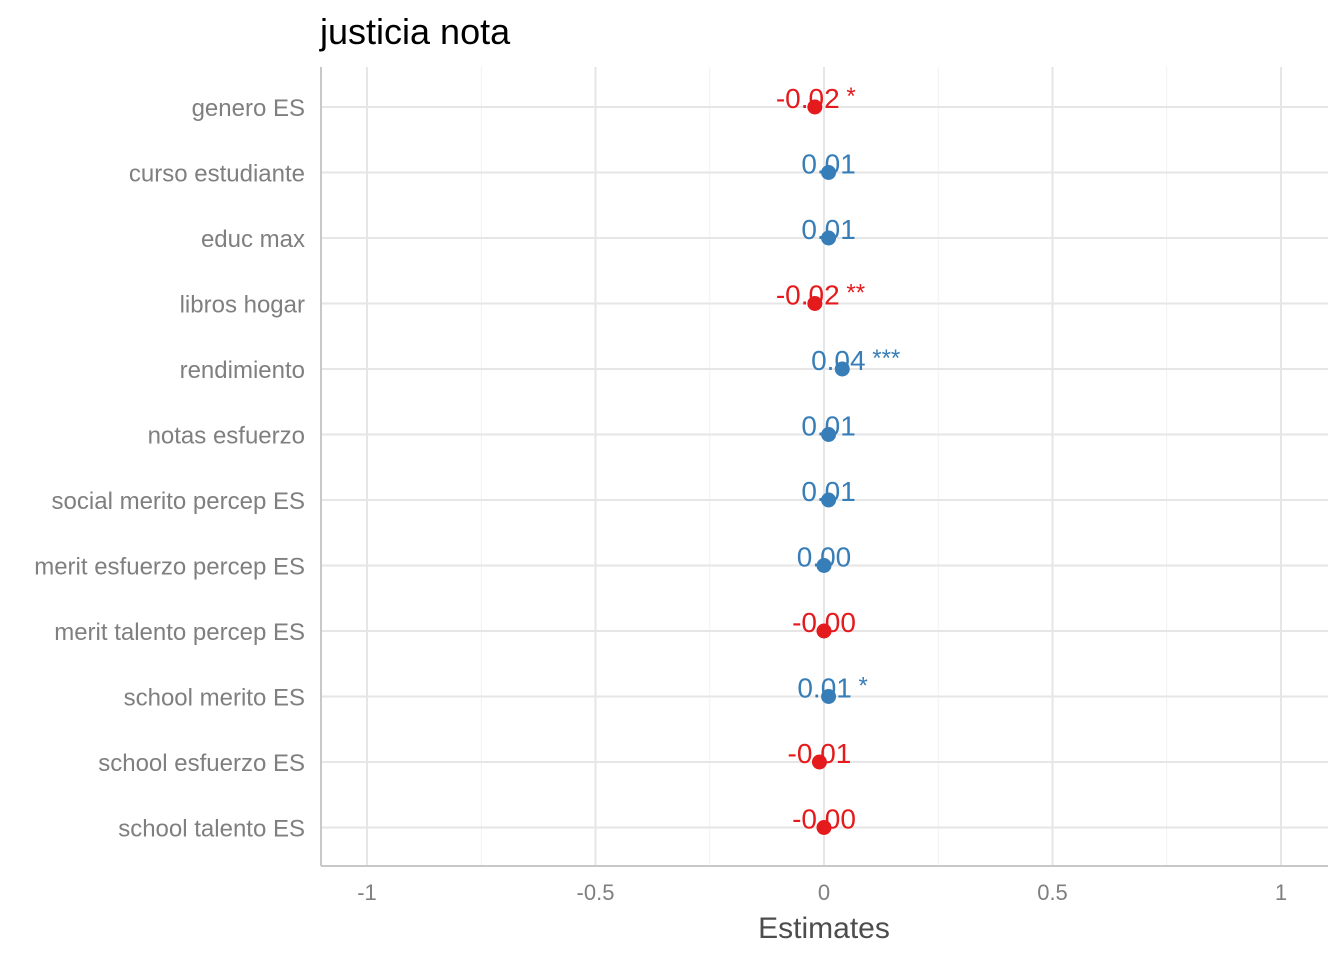 The image size is (1344, 960). What do you see at coordinates (178, 501) in the screenshot?
I see `y-tick-label: social merito percep ES` at bounding box center [178, 501].